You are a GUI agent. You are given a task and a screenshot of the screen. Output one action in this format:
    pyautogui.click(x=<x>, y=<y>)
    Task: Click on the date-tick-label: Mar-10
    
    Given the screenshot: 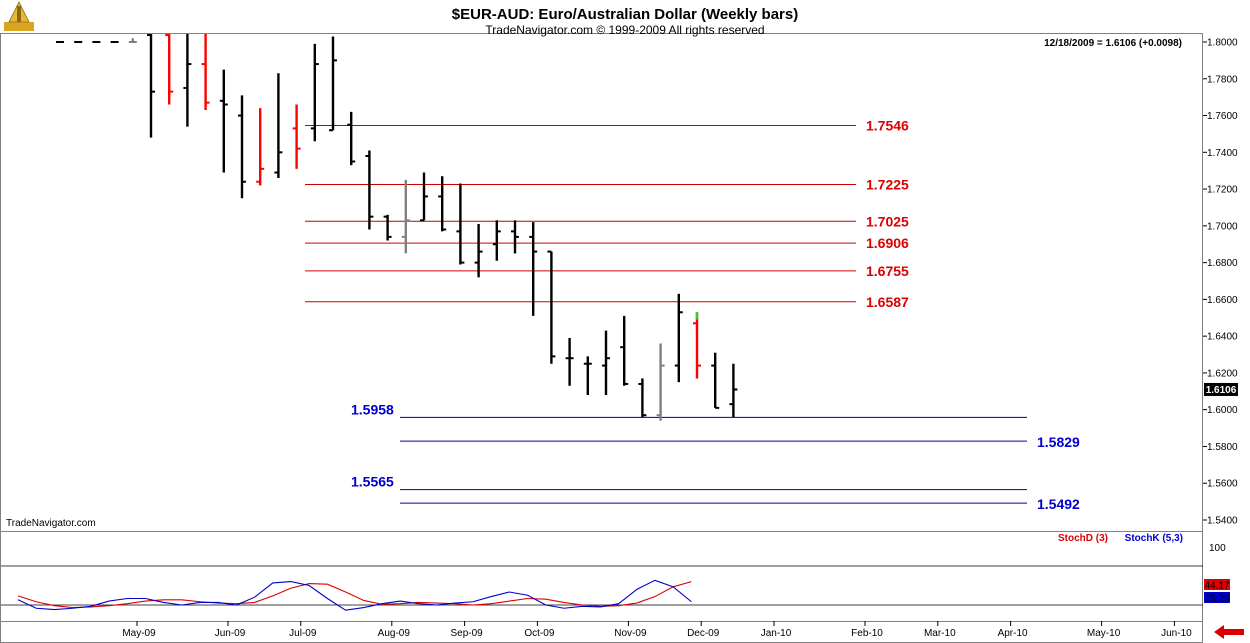 What is the action you would take?
    pyautogui.click(x=940, y=633)
    